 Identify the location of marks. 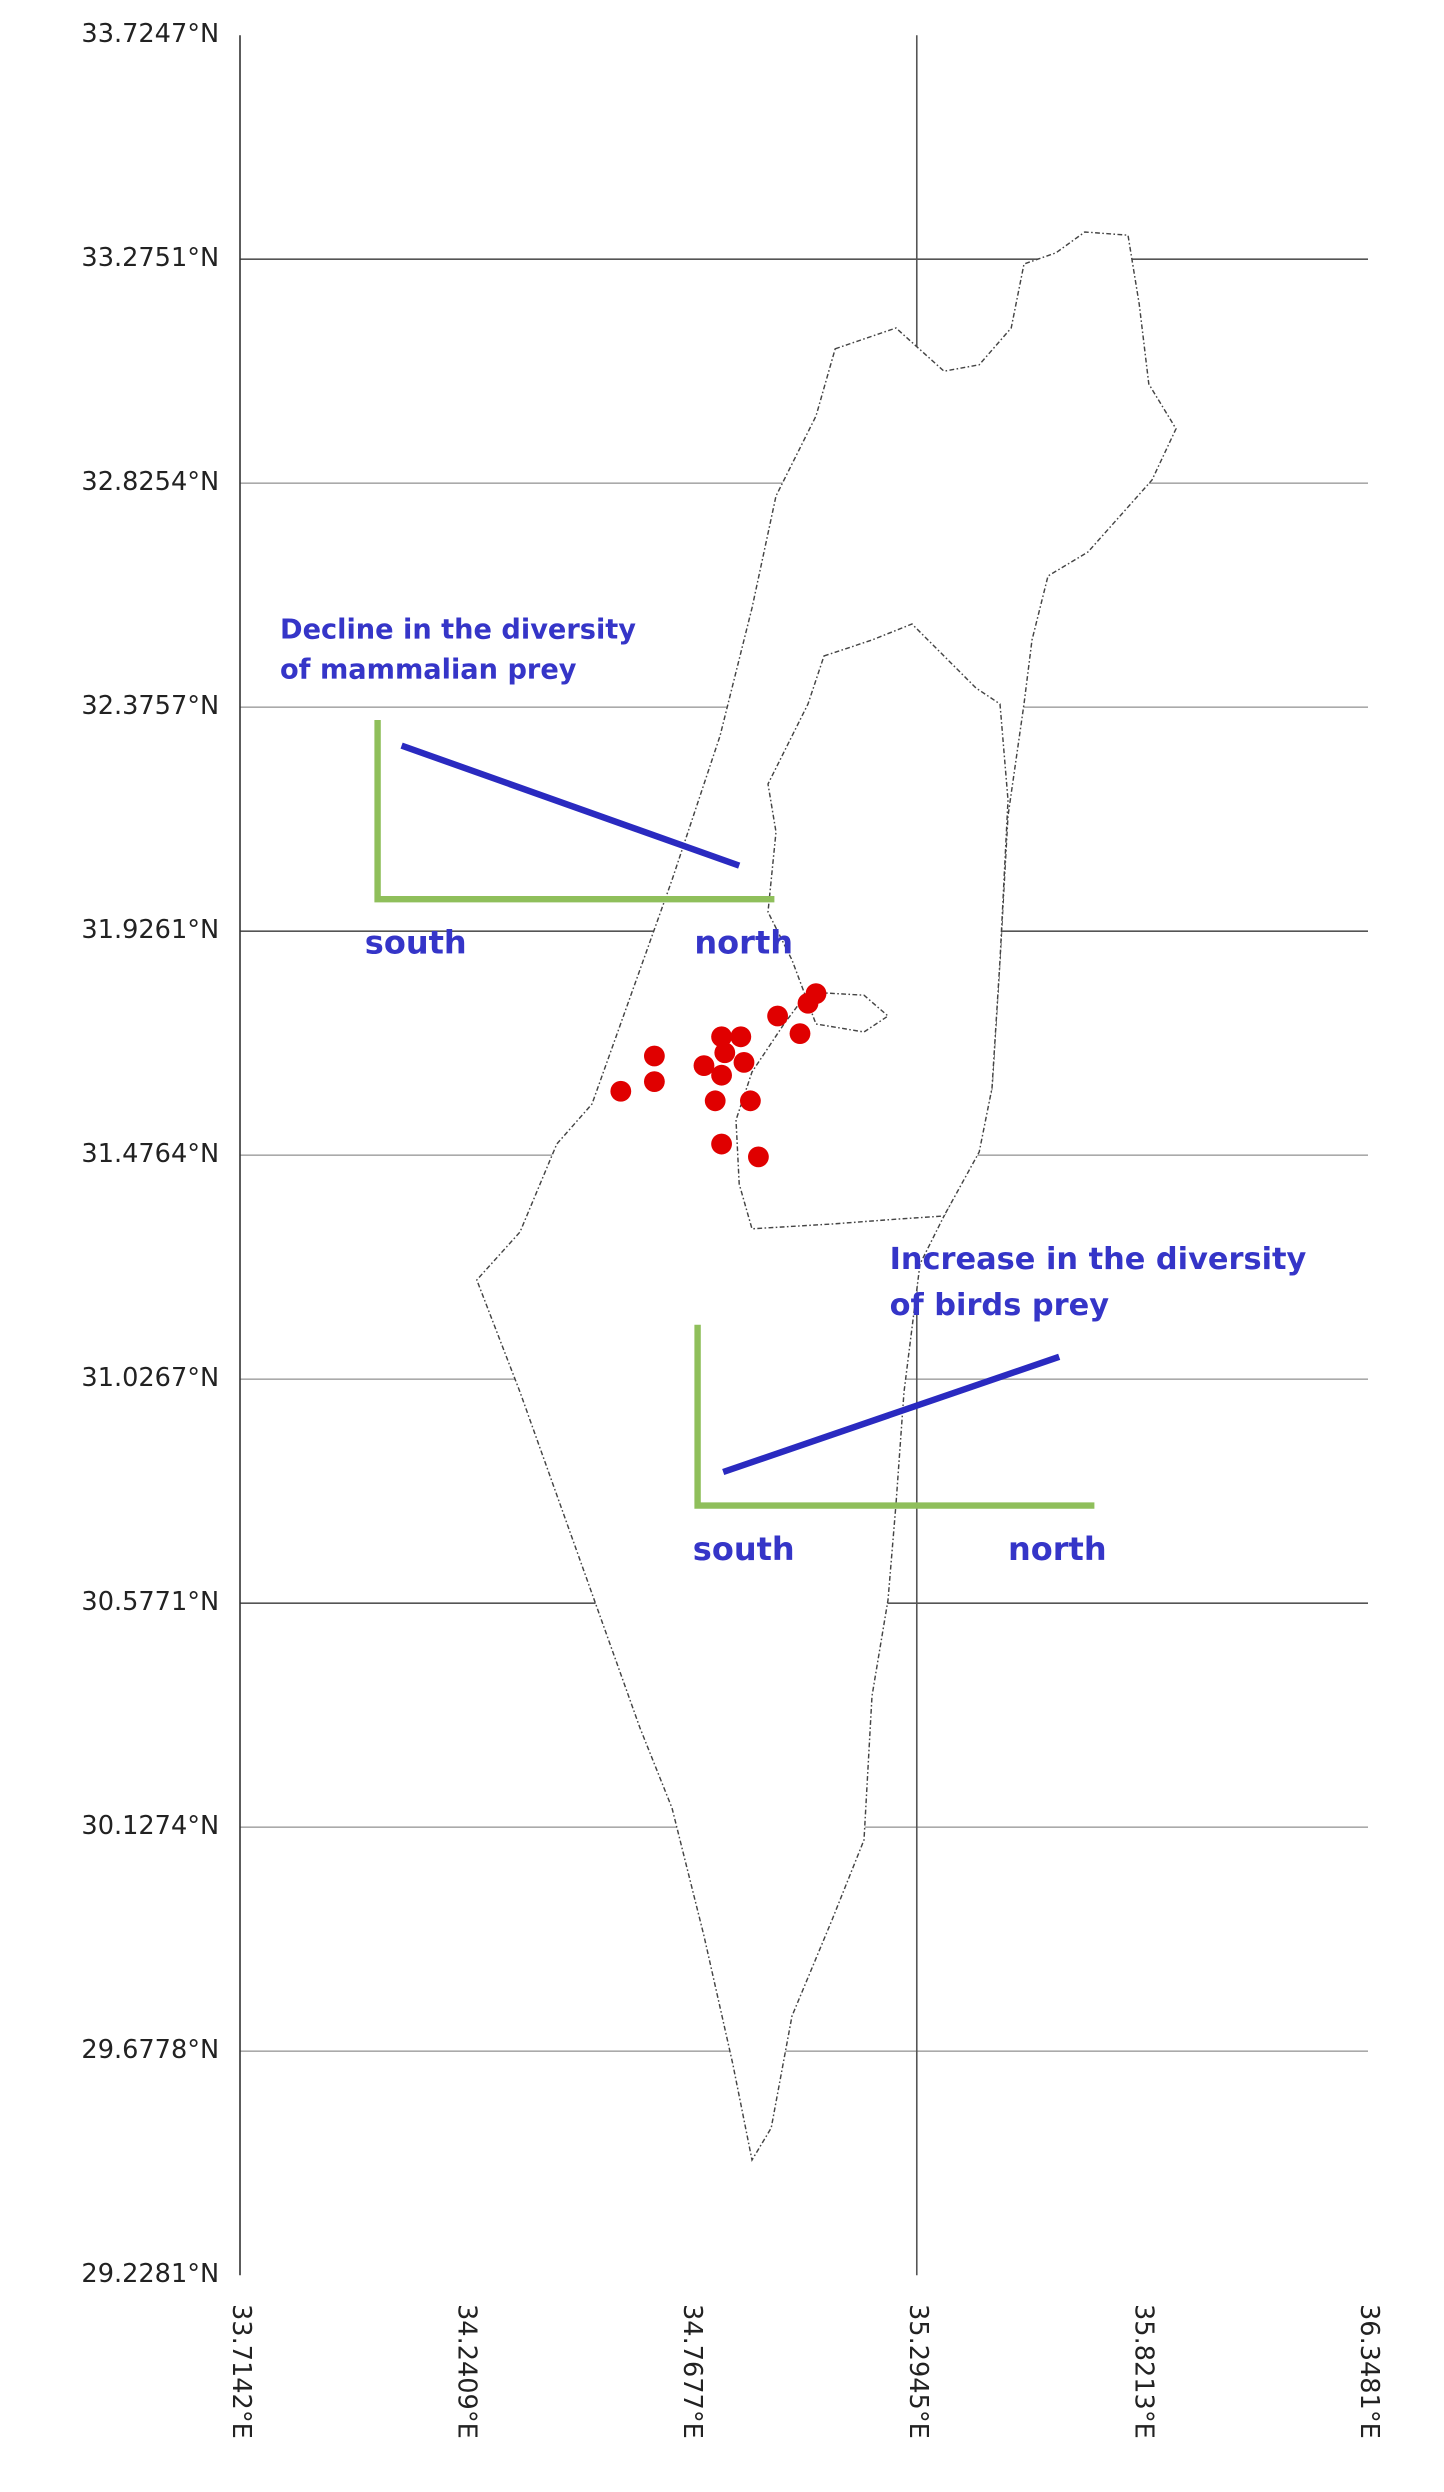
(718, 1075).